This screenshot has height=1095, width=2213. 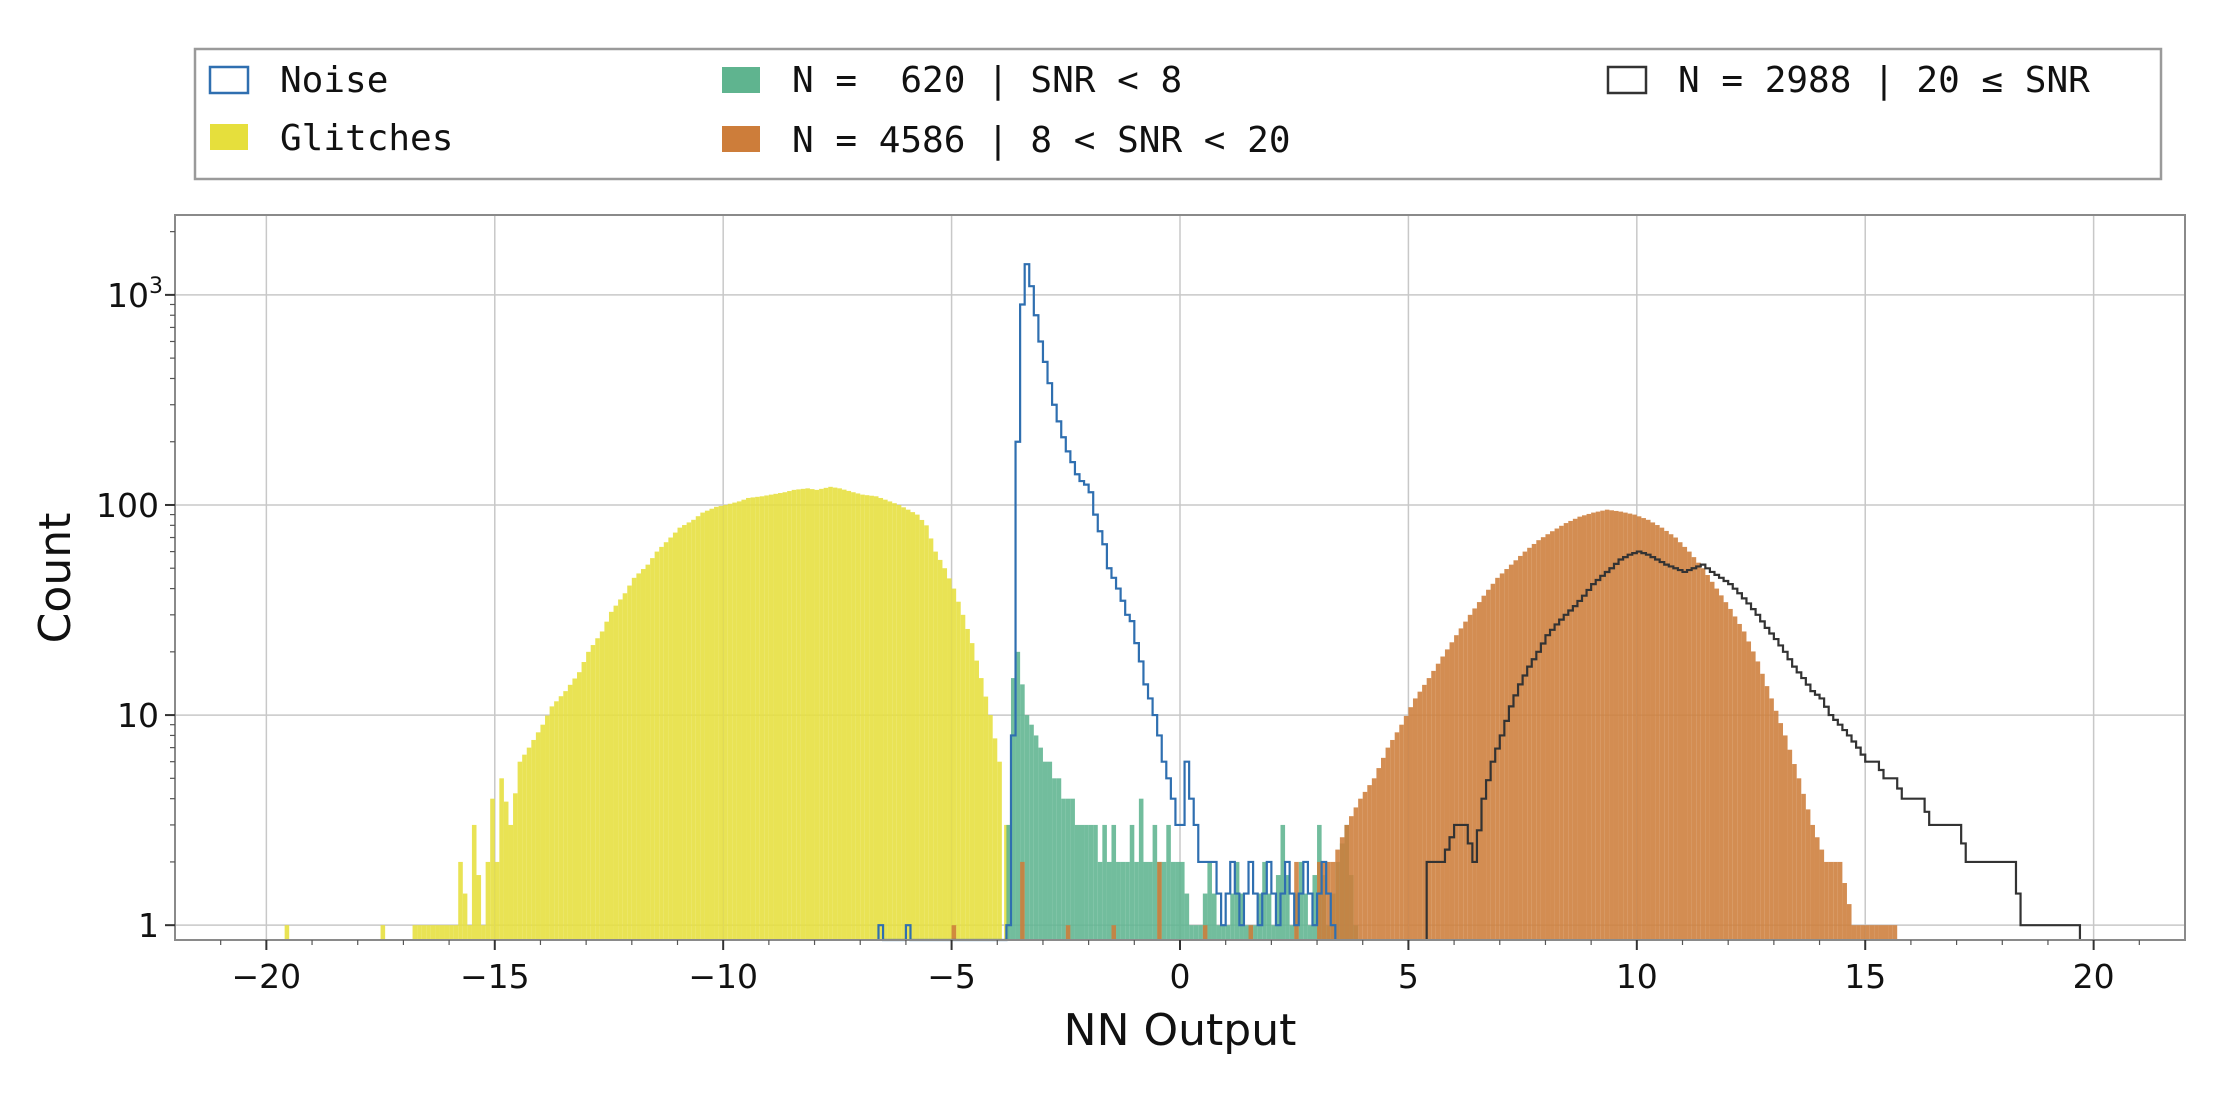 What do you see at coordinates (127, 505) in the screenshot?
I see `y-tick-label: 100` at bounding box center [127, 505].